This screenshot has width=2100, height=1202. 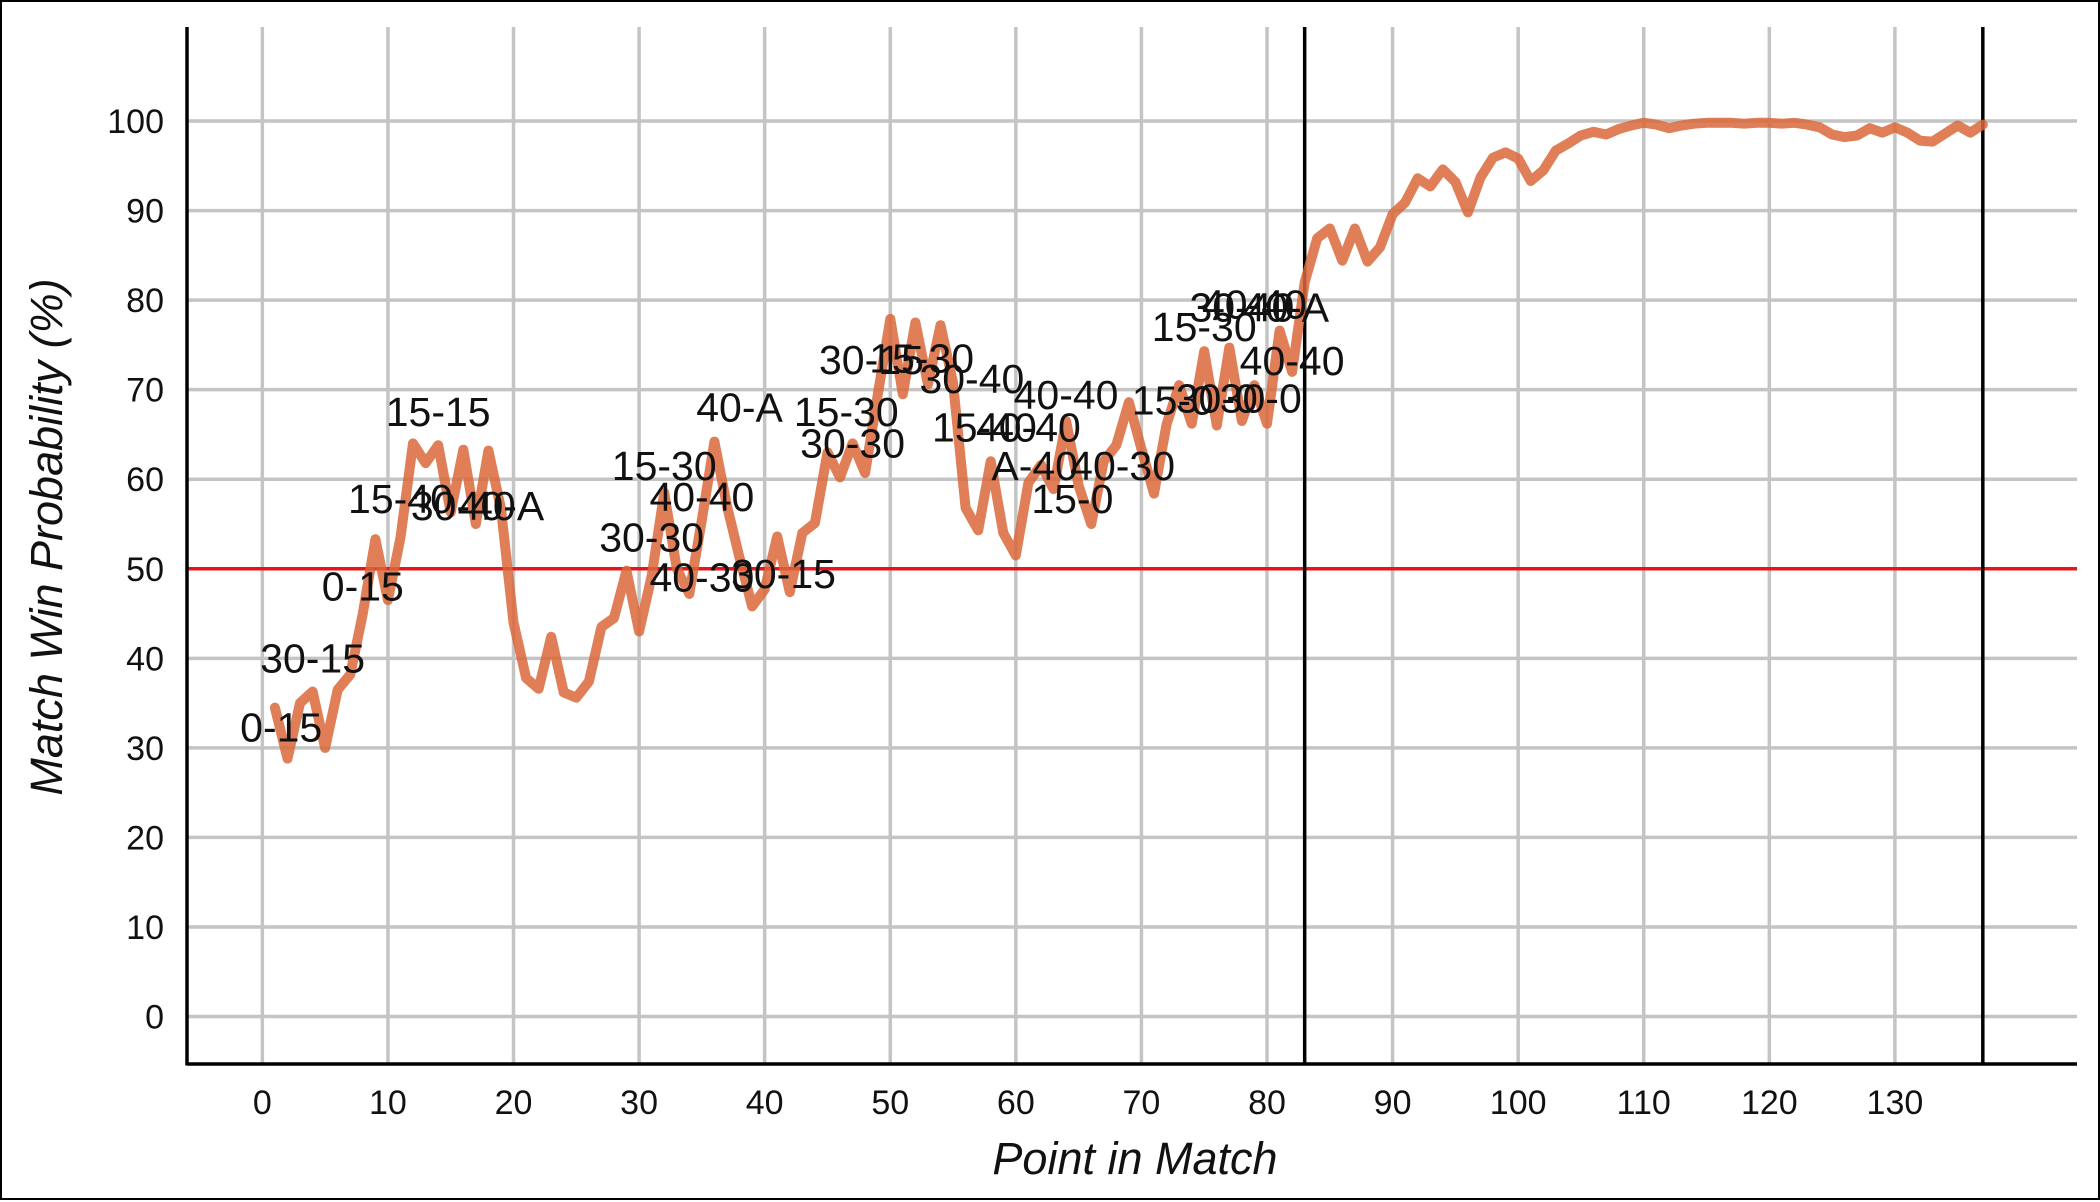 I want to click on y-tick-label: 70, so click(x=145, y=391).